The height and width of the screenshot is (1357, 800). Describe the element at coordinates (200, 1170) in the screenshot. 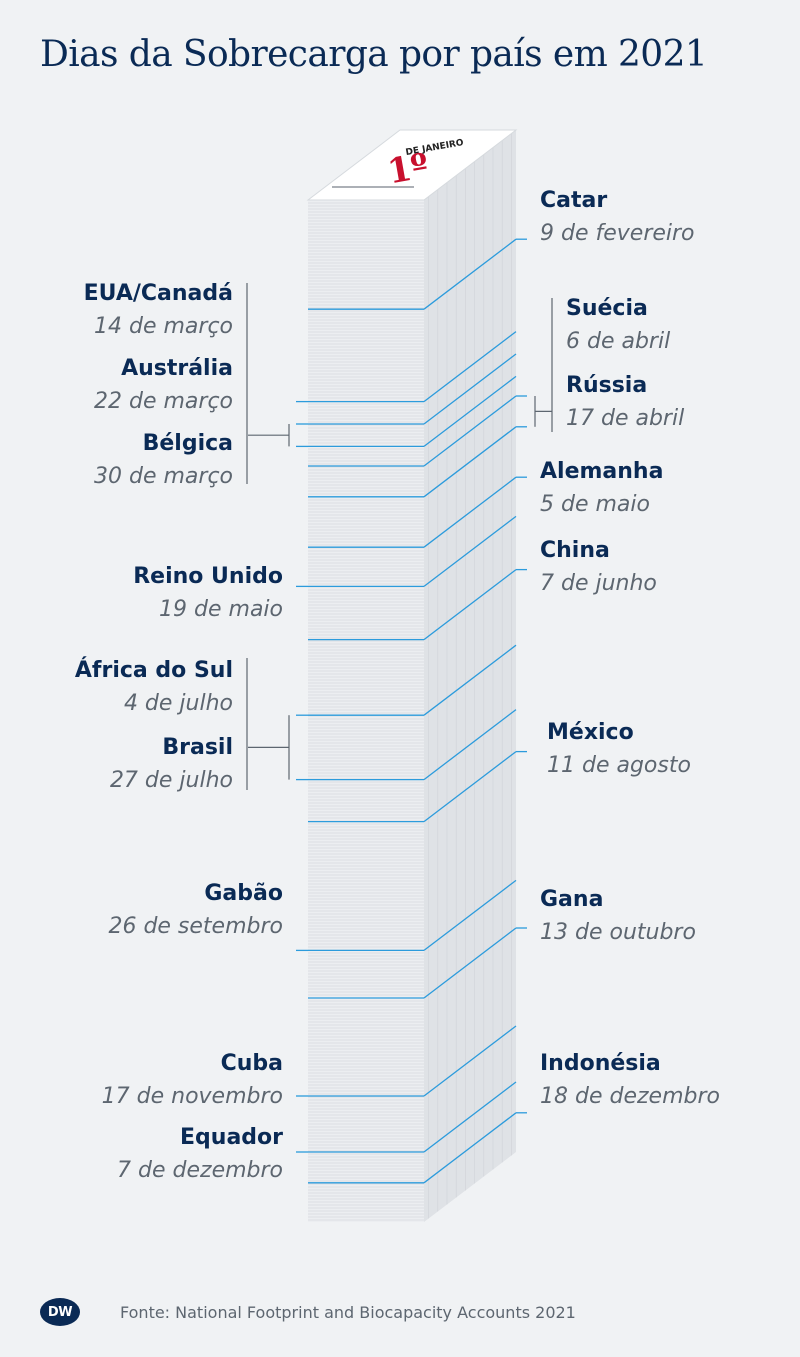

I see `overshoot-date: 7 de dezembro` at that location.